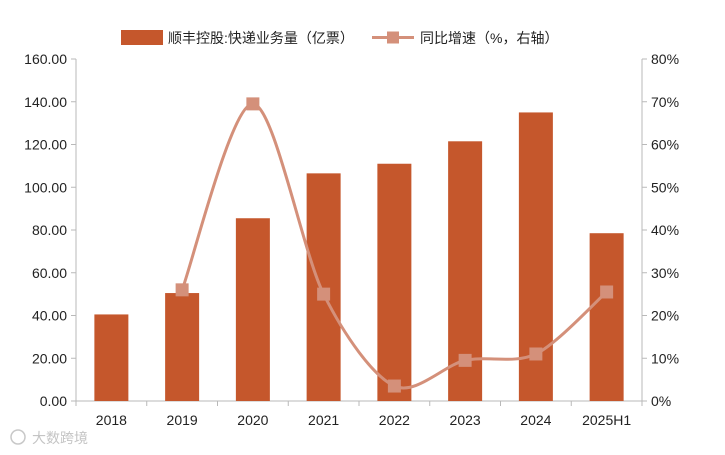  Describe the element at coordinates (665, 316) in the screenshot. I see `right-tick-label: 20%` at that location.